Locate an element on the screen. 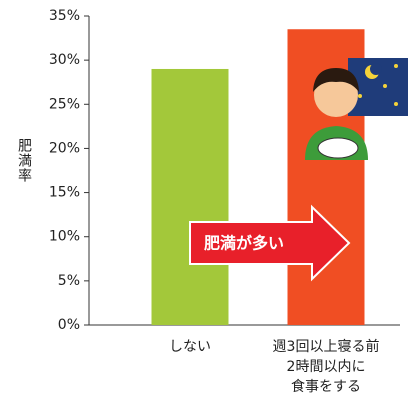 The height and width of the screenshot is (406, 409). y-tick-label: 10% is located at coordinates (64, 237).